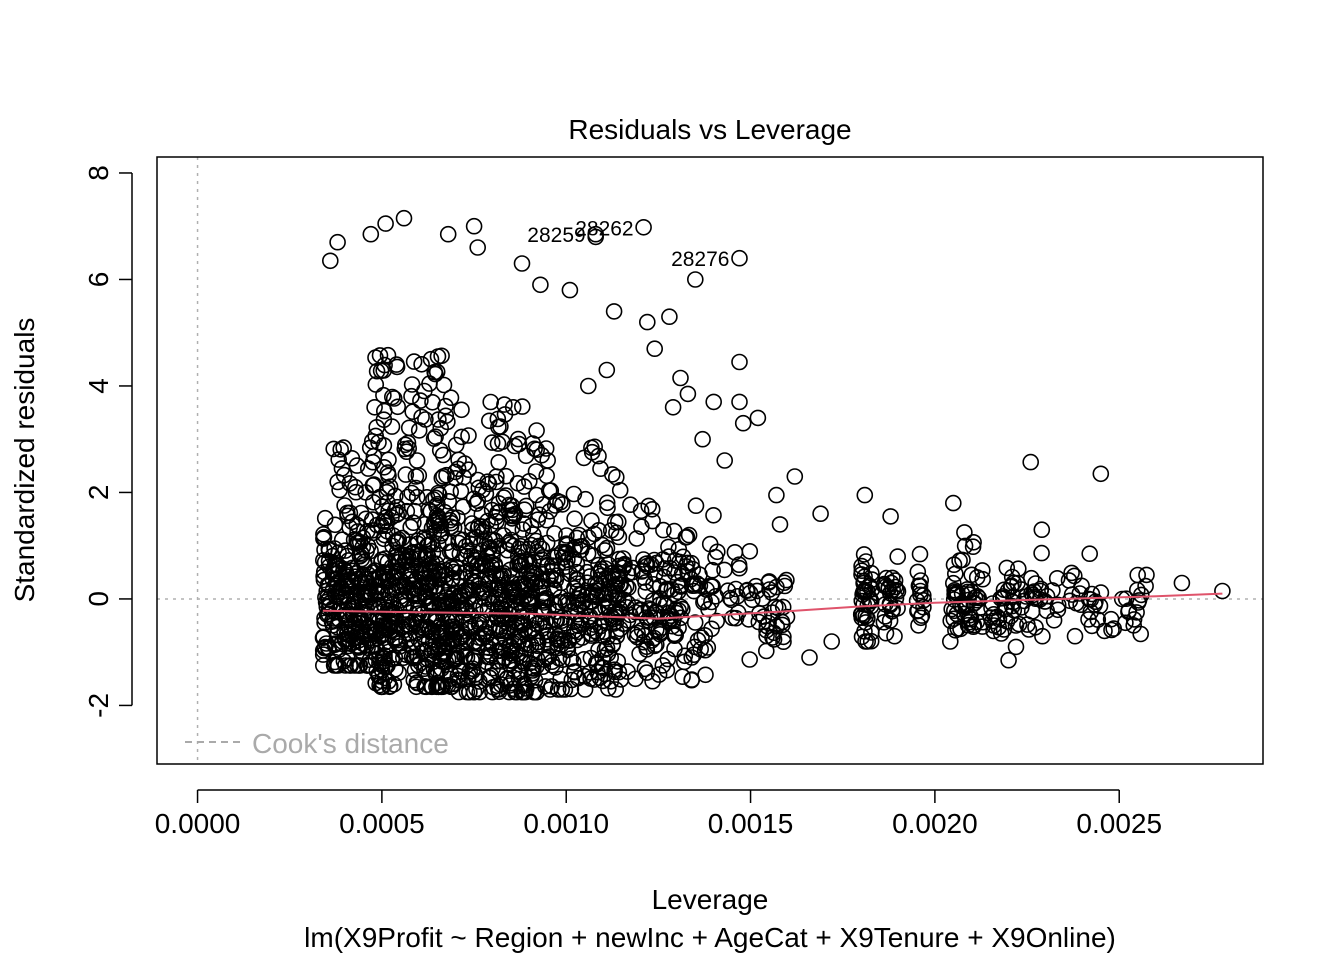 This screenshot has height=960, width=1344. What do you see at coordinates (556, 235) in the screenshot?
I see `point-id-label: 28259` at bounding box center [556, 235].